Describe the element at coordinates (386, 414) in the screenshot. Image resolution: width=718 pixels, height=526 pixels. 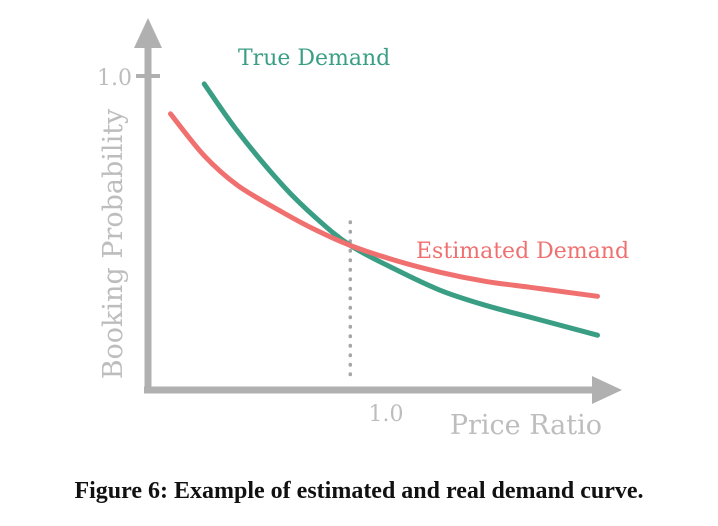
I see `x-tick-label: 1.0` at that location.